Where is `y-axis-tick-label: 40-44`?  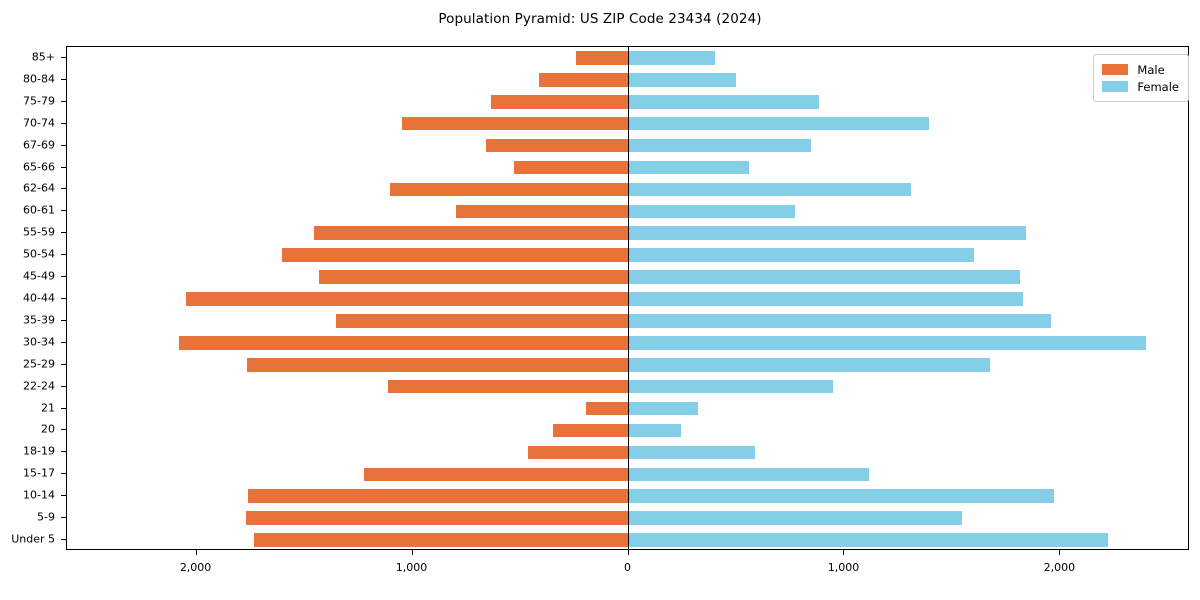
y-axis-tick-label: 40-44 is located at coordinates (39, 298).